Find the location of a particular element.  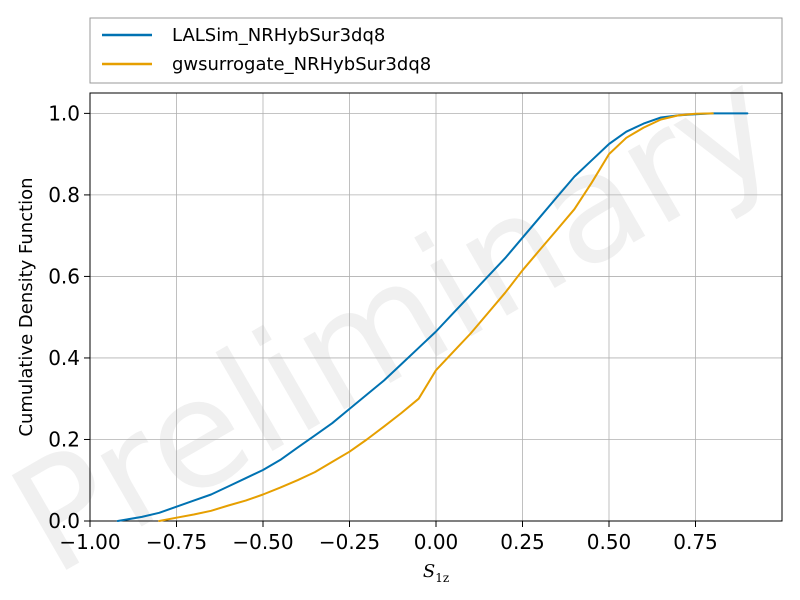

legend-label: LALSim_NRHybSur3dq8 is located at coordinates (278, 35).